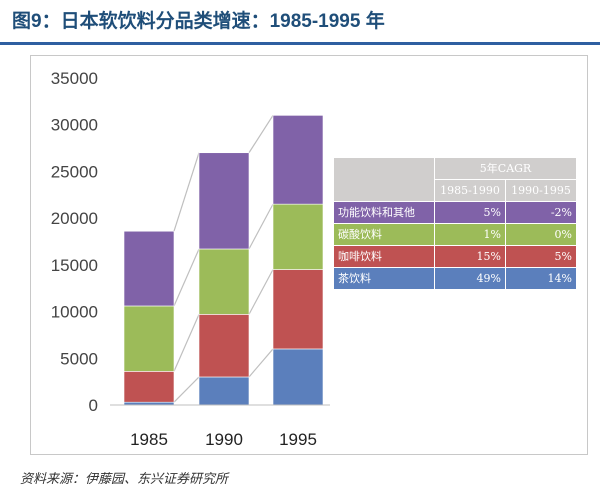 Image resolution: width=600 pixels, height=504 pixels. I want to click on x-category-label: 1985, so click(149, 439).